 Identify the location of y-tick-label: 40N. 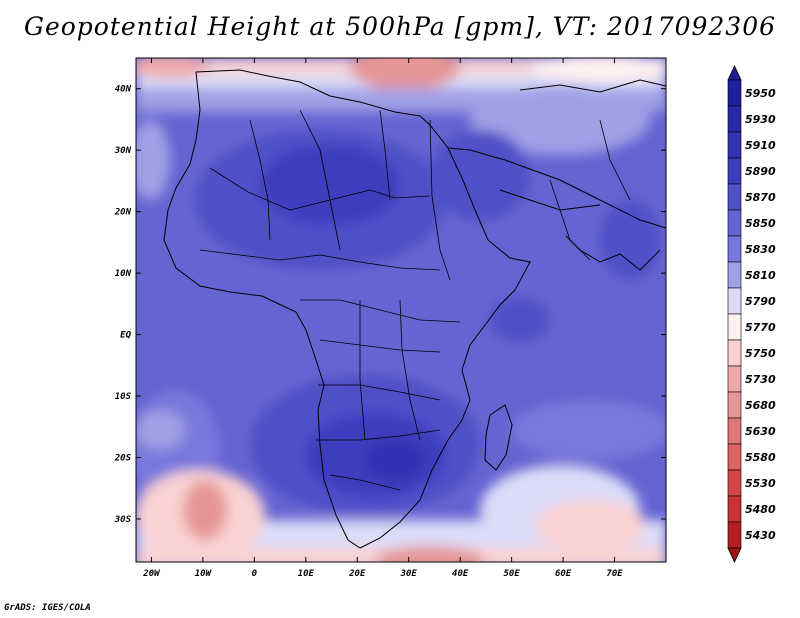
(123, 90).